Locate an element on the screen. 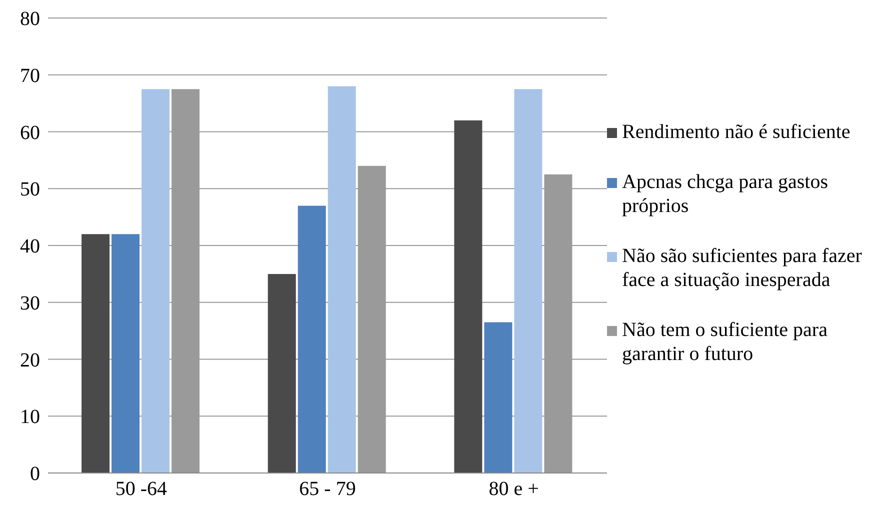 The height and width of the screenshot is (511, 890). y-tick-label: 40 is located at coordinates (30, 247).